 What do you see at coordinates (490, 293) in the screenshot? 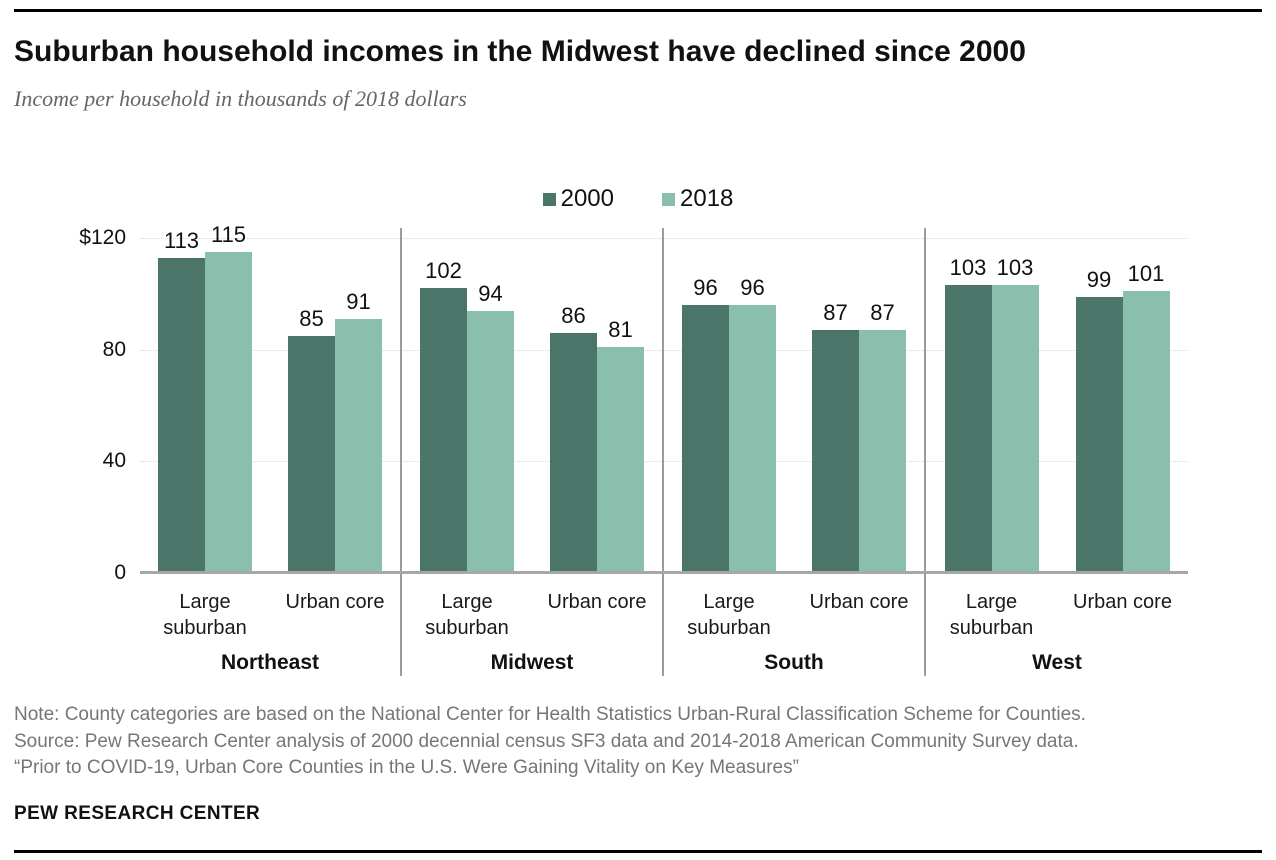
I see `bar-value-label: 94` at bounding box center [490, 293].